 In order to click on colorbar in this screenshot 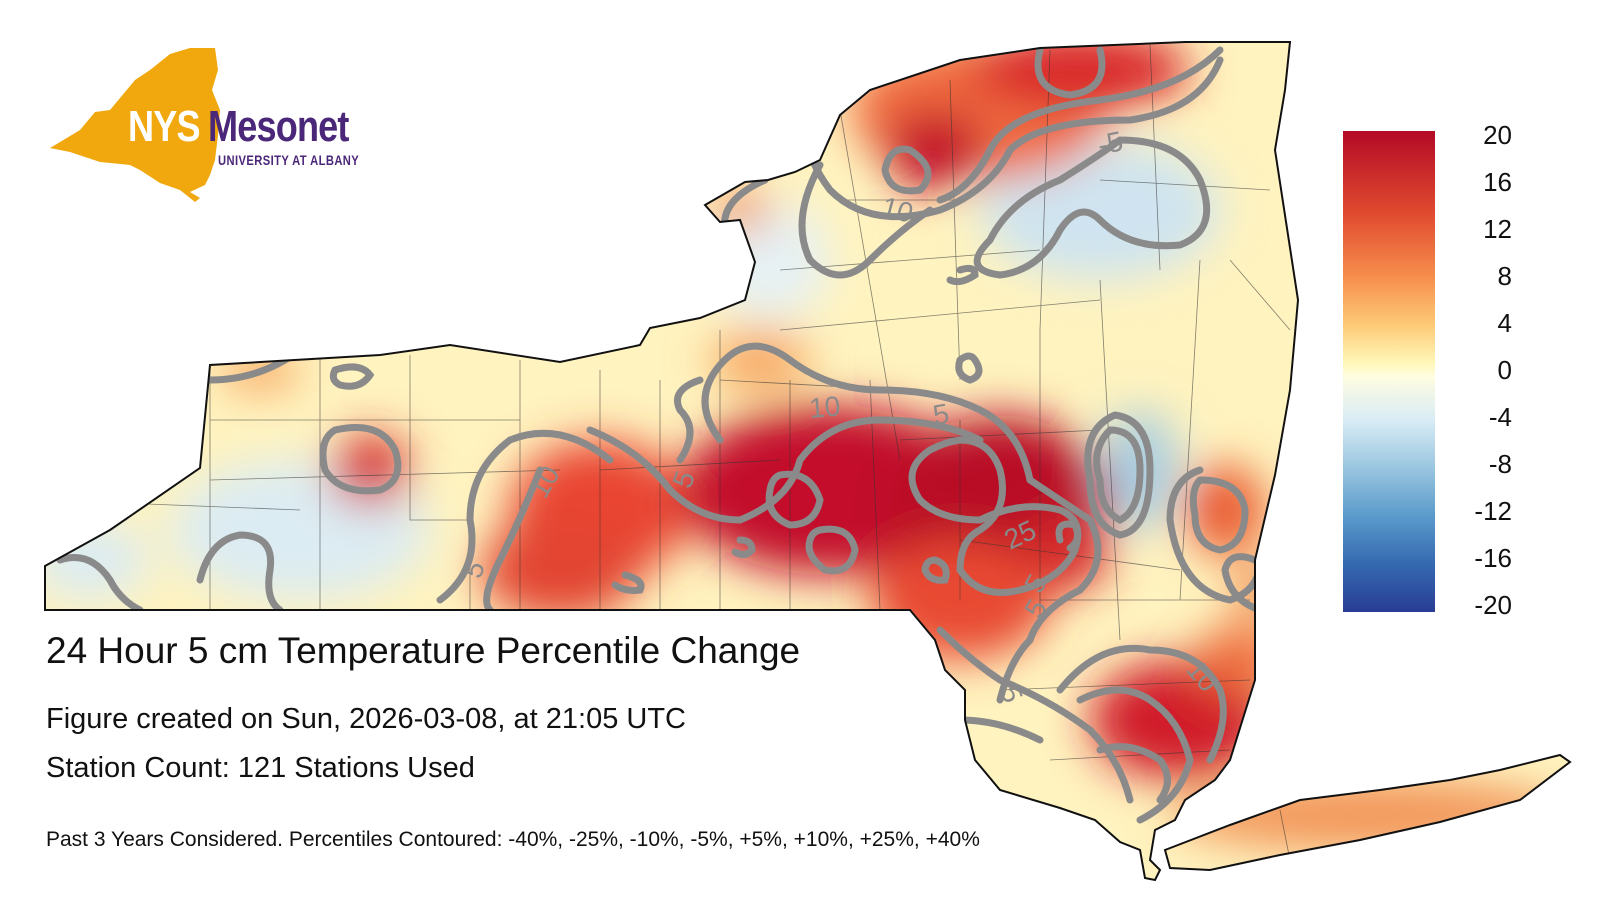, I will do `click(1389, 371)`.